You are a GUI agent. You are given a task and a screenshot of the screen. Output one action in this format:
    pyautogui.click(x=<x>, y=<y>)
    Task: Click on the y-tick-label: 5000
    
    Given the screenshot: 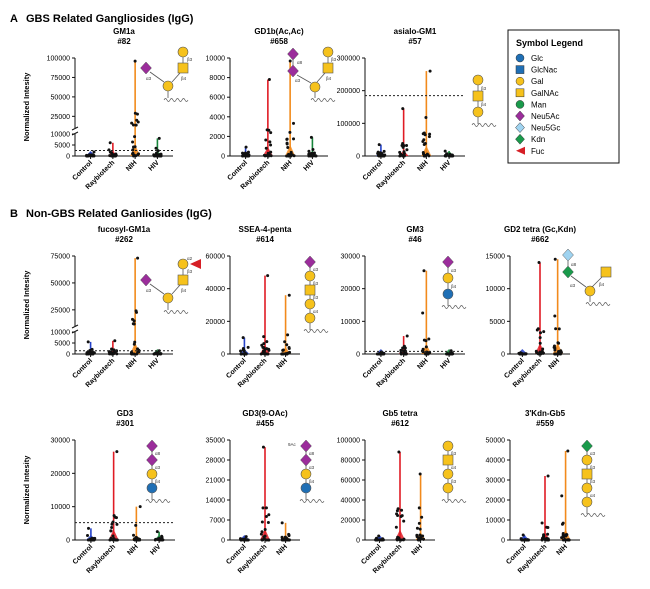 What is the action you would take?
    pyautogui.click(x=497, y=322)
    